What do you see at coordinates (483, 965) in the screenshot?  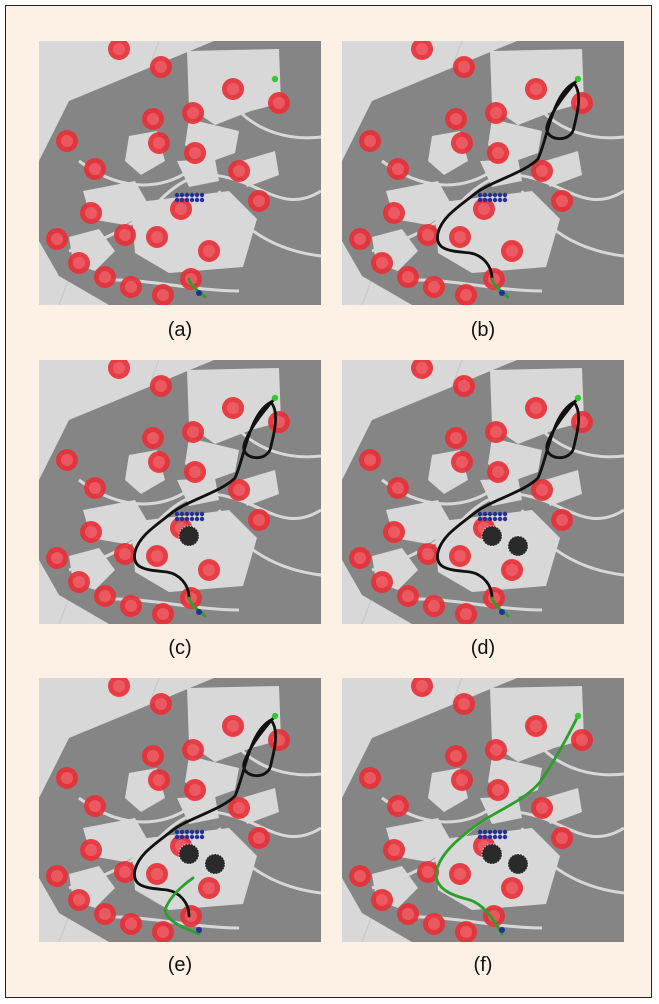 I see `caption-f: (f)` at bounding box center [483, 965].